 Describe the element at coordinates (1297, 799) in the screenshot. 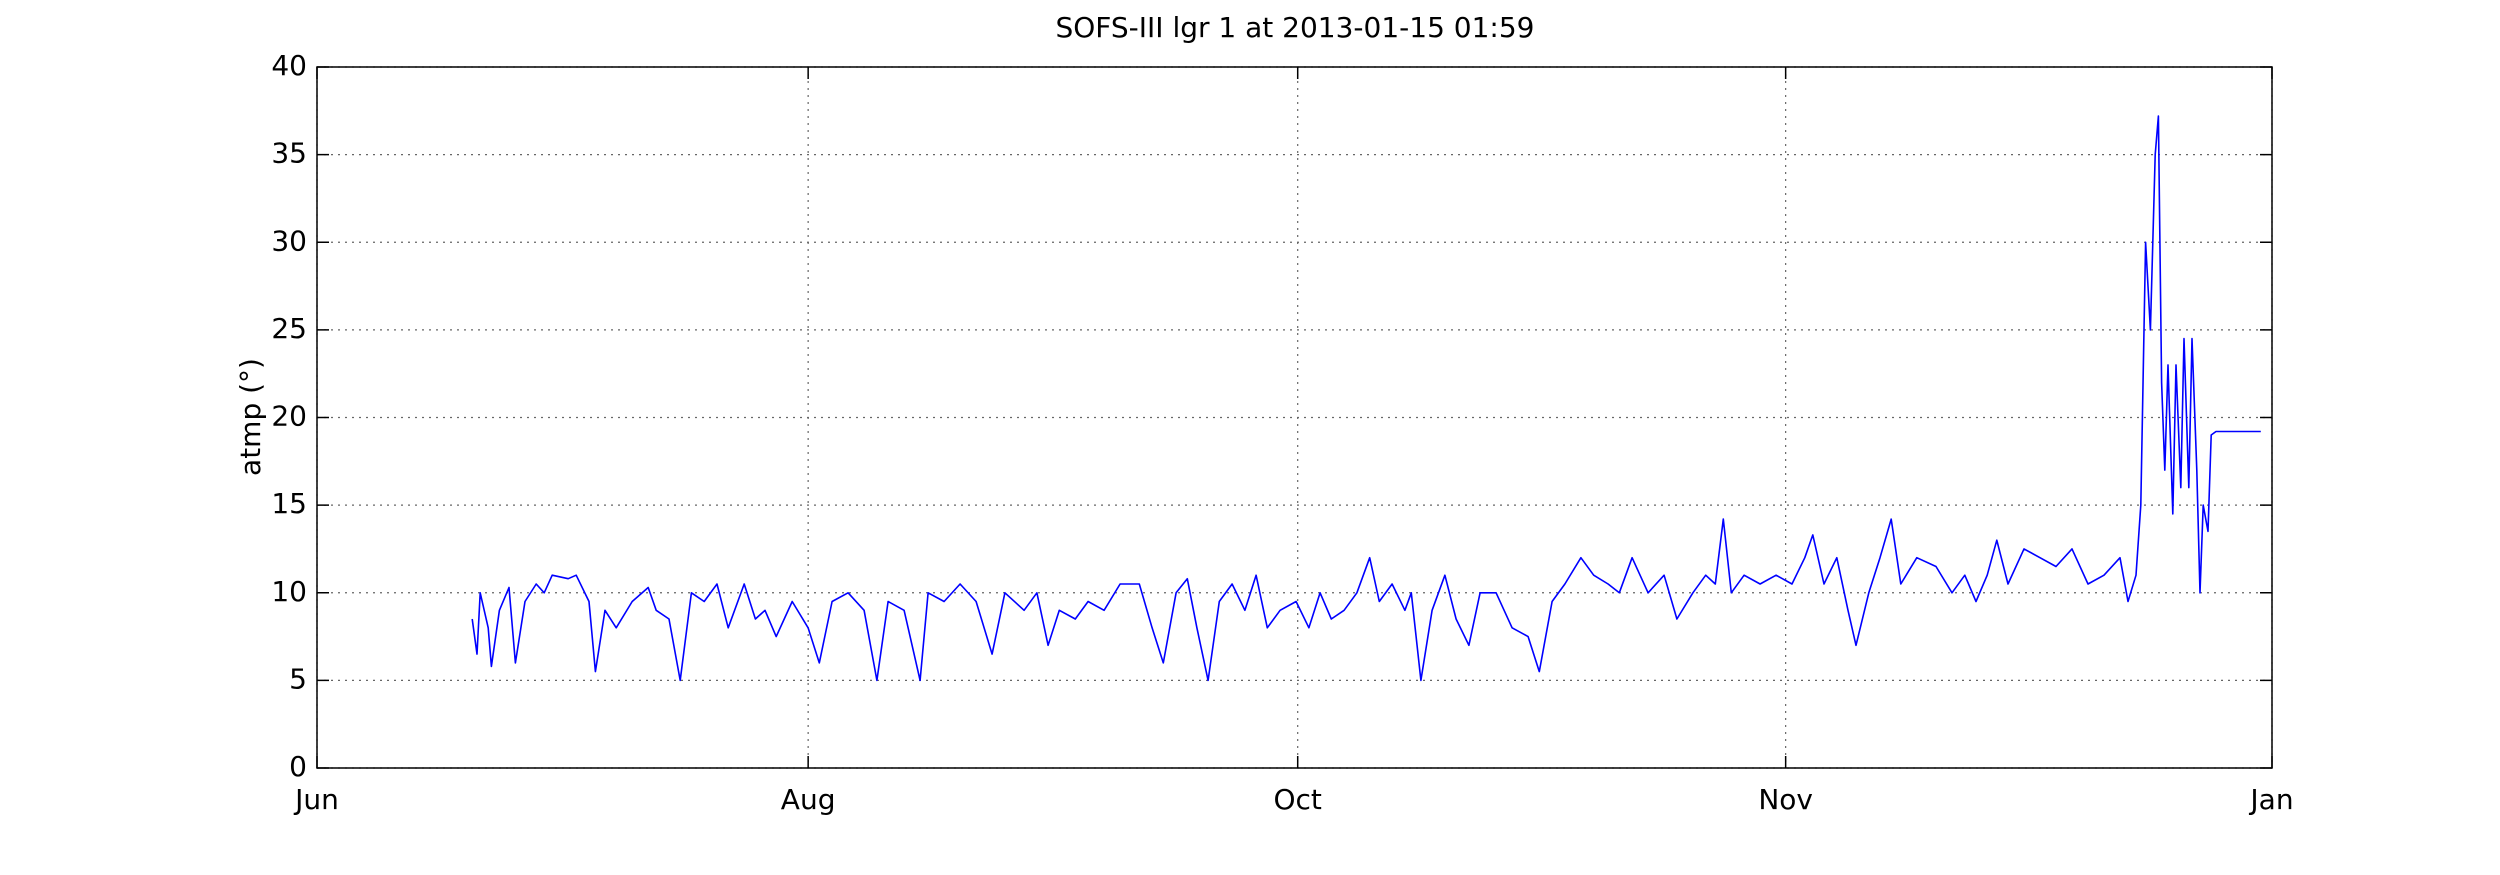

I see `x-tick-label: Oct` at that location.